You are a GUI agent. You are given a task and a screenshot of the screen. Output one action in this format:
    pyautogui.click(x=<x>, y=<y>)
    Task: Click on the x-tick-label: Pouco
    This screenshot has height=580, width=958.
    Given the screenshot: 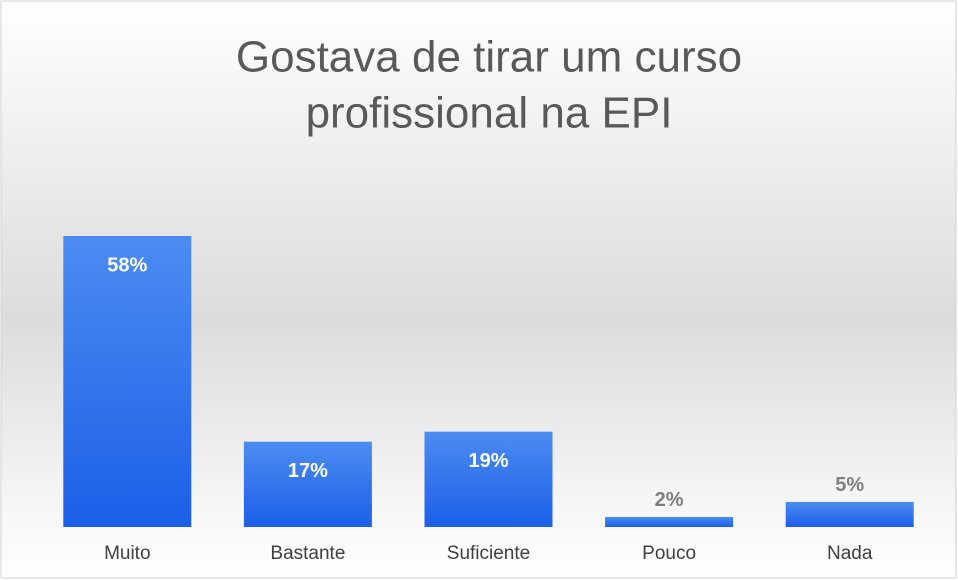 What is the action you would take?
    pyautogui.click(x=669, y=553)
    